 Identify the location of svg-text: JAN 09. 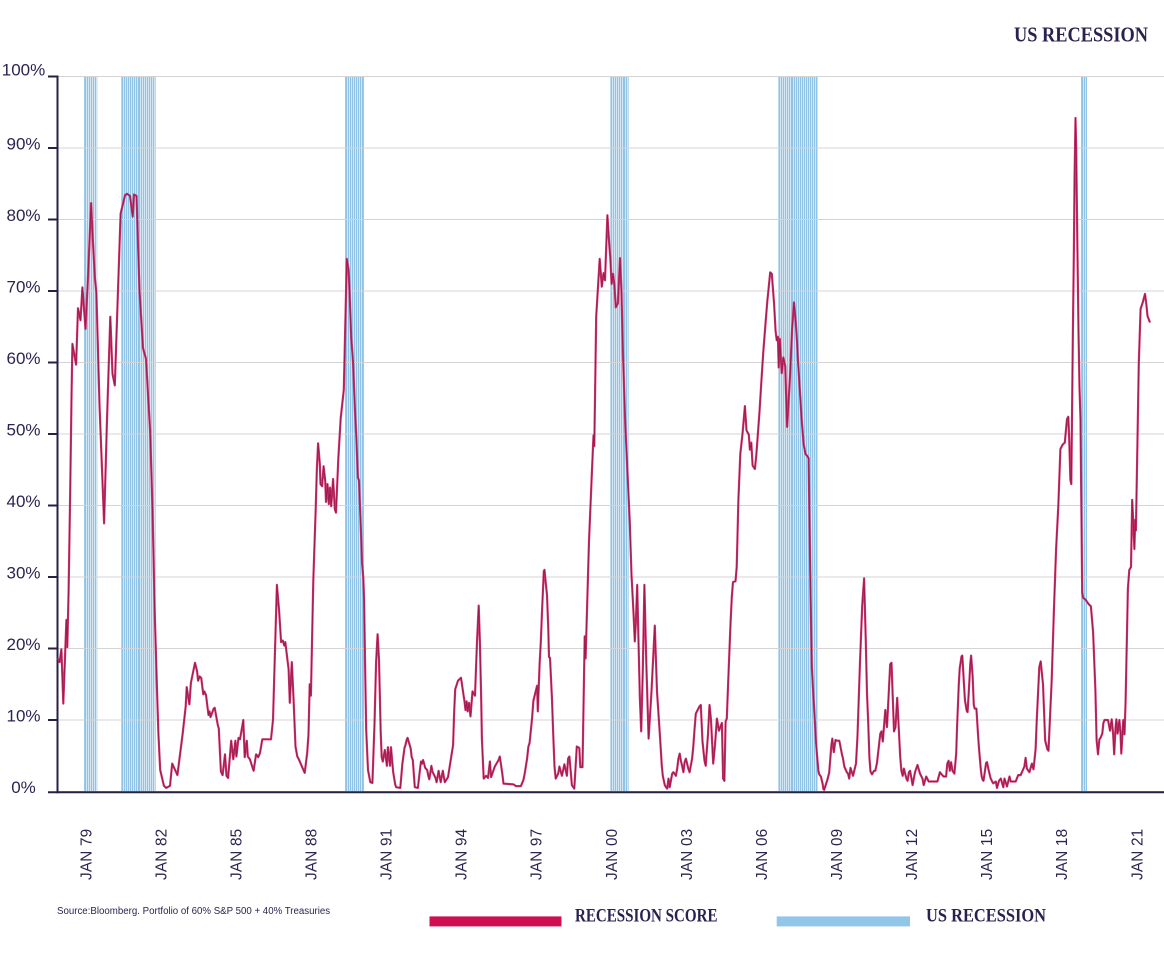
(837, 854).